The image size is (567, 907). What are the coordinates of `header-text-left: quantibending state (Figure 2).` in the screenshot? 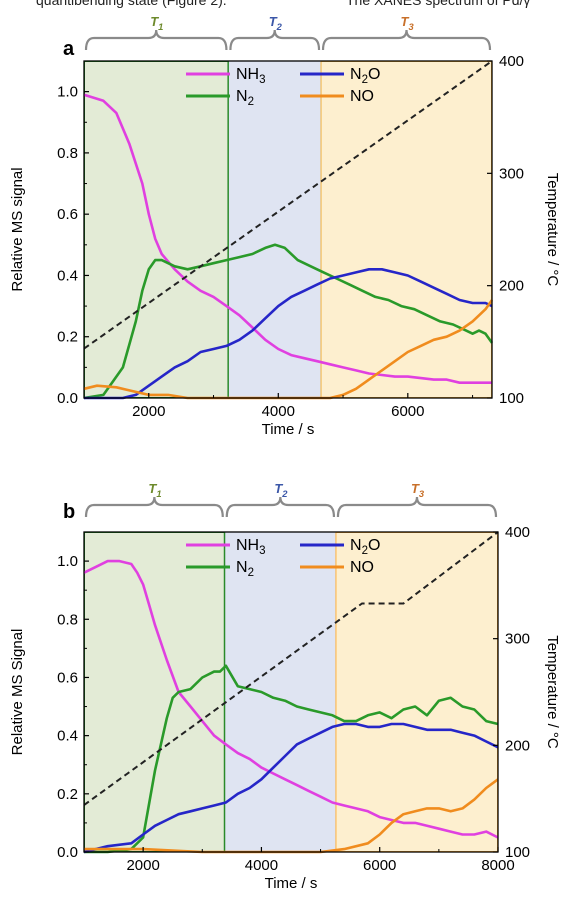 It's located at (131, 4).